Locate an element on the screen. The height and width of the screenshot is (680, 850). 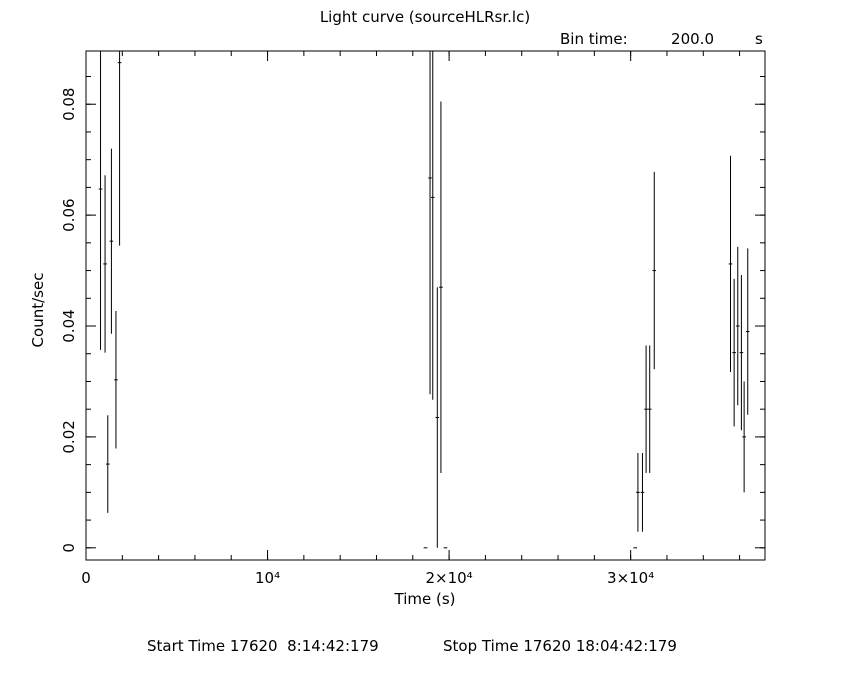
start-time: Start Time 17620 8:14:42:179 is located at coordinates (263, 646).